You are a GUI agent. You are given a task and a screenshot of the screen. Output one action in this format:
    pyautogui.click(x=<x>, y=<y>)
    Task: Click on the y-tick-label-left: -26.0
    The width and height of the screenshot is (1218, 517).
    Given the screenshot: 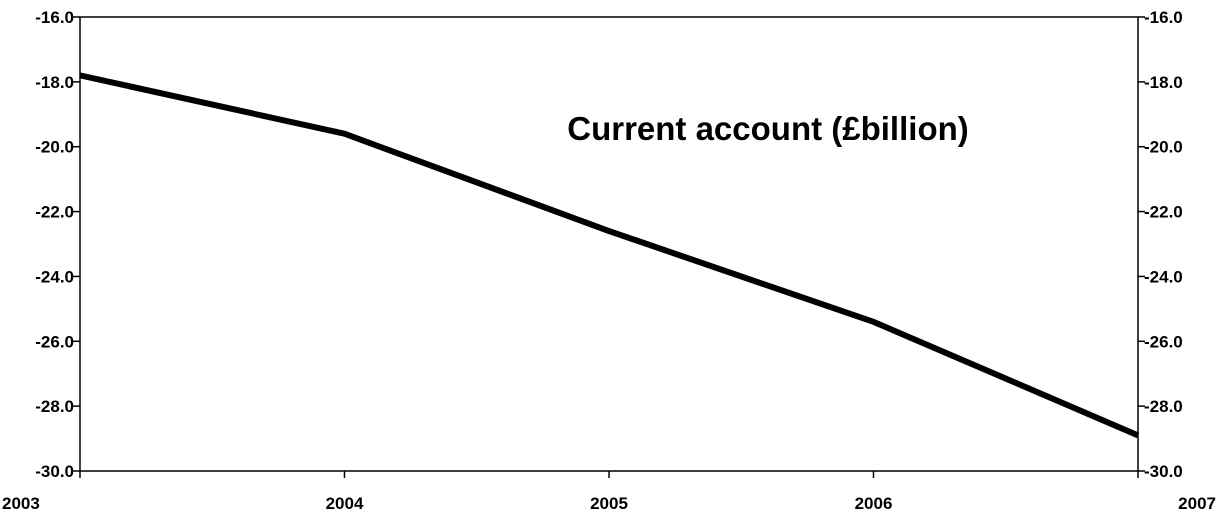 What is the action you would take?
    pyautogui.click(x=54, y=341)
    